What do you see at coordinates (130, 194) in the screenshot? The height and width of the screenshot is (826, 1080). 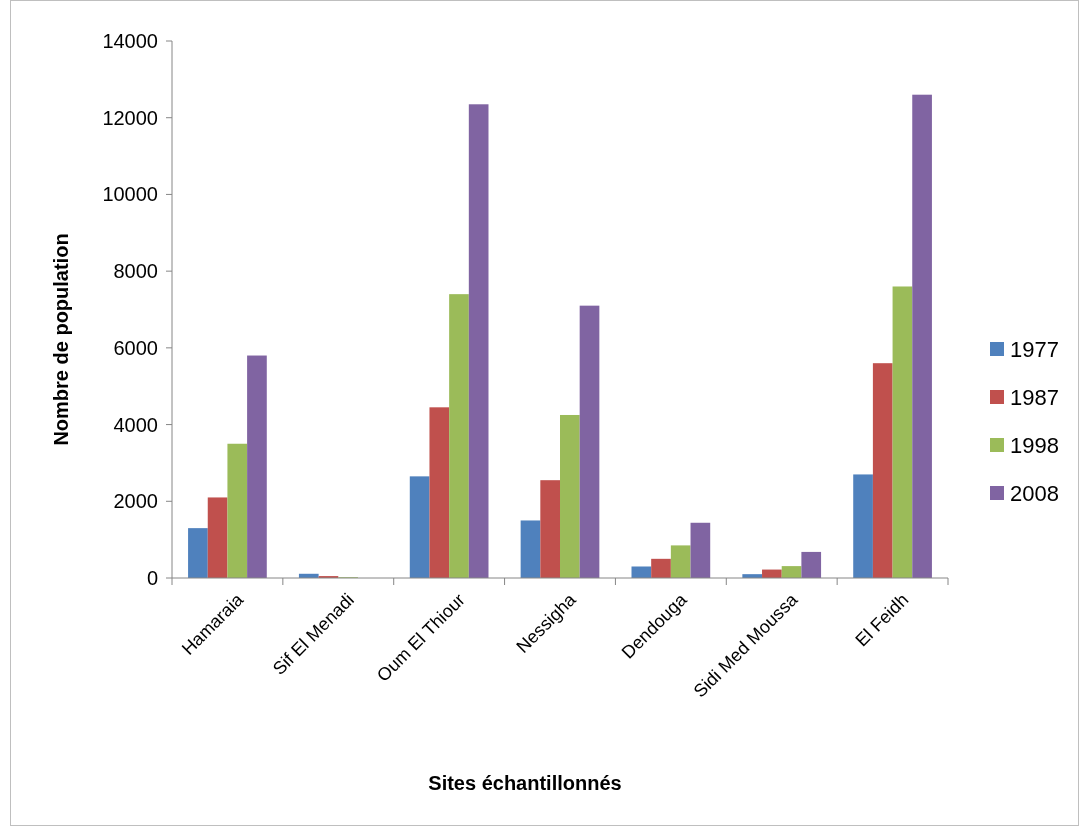 I see `y-tick-label: 10000` at bounding box center [130, 194].